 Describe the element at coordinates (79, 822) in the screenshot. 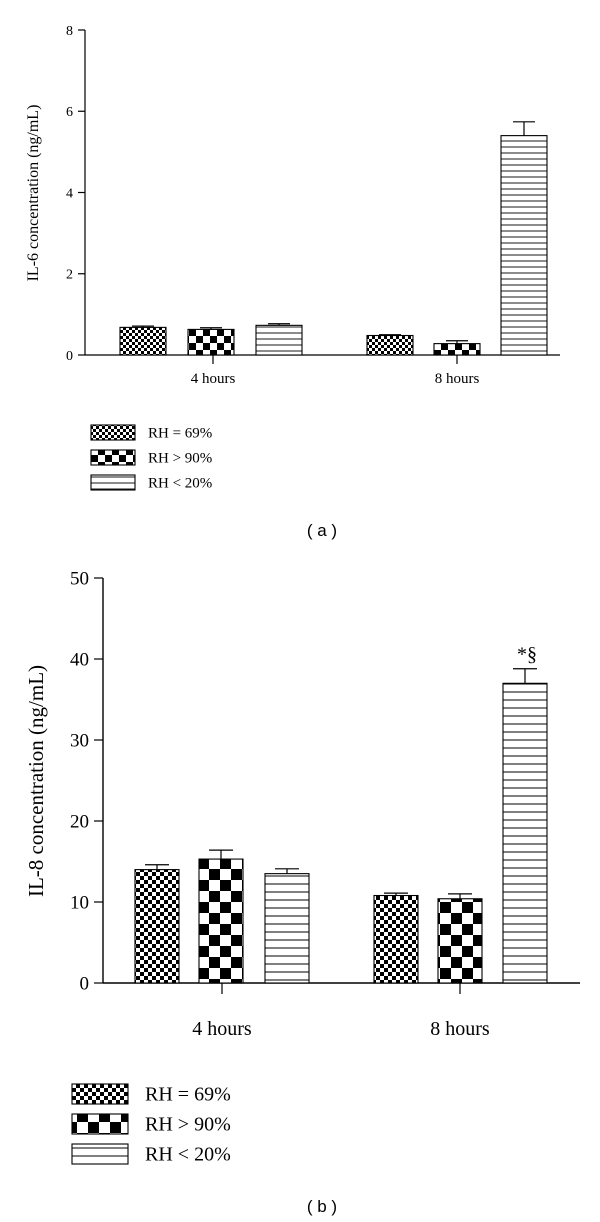

I see `y-tick-label: 20` at that location.